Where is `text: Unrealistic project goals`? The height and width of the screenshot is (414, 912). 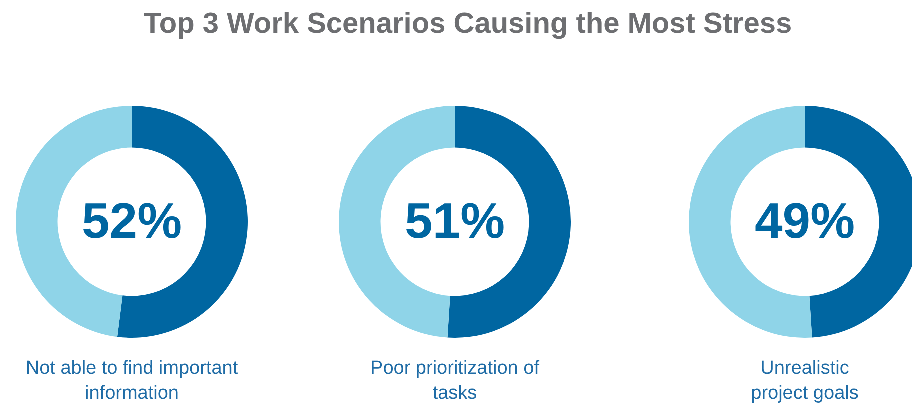
text: Unrealistic project goals is located at coordinates (805, 381).